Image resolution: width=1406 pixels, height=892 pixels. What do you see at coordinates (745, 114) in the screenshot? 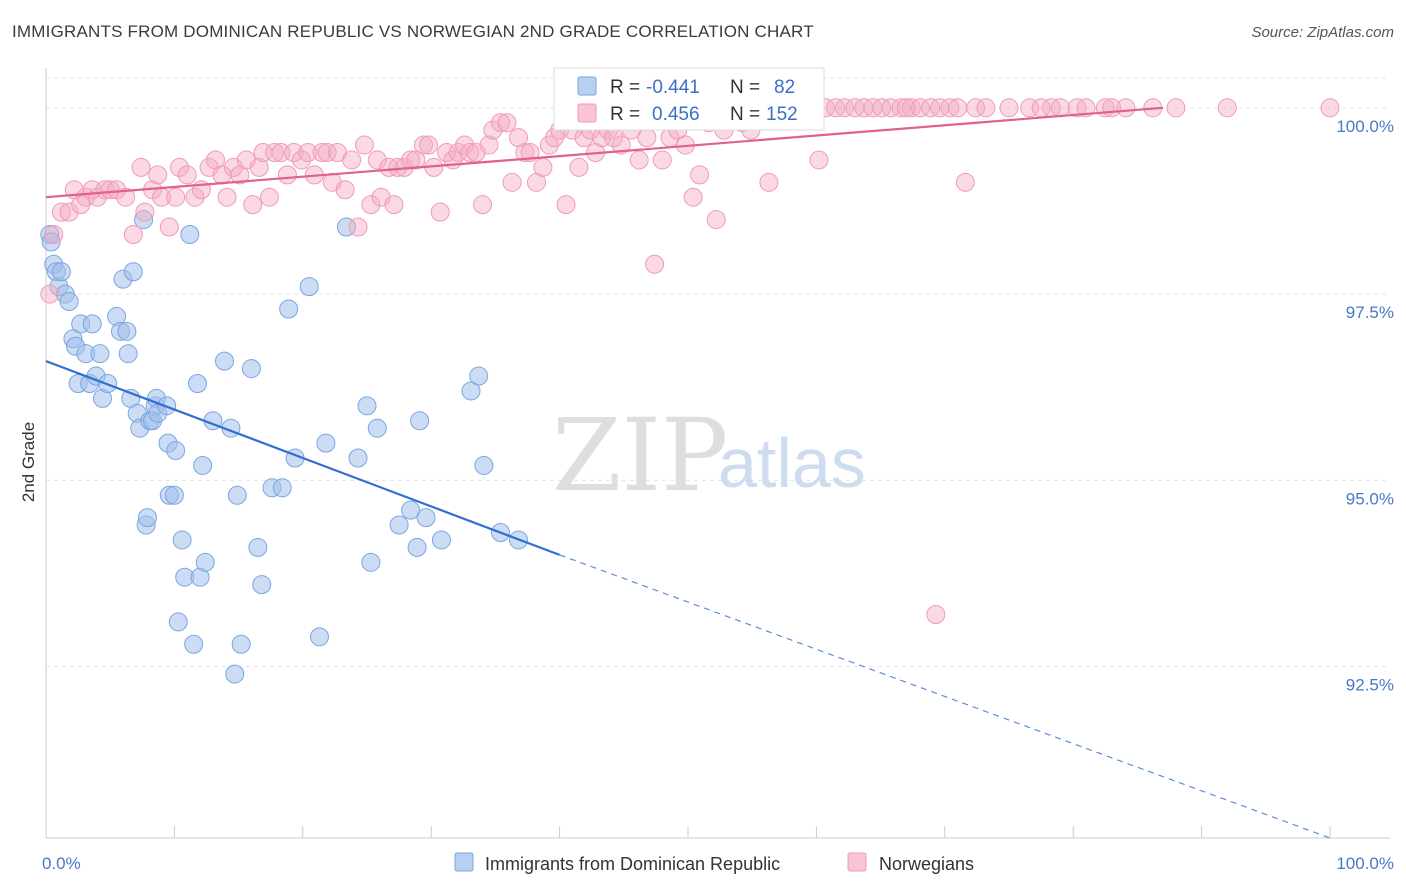
I see `legend-n-label-2: N =` at bounding box center [745, 114].